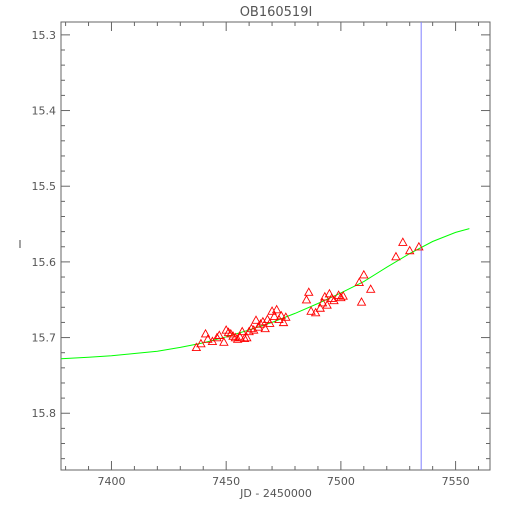  I want to click on x-axis-label: JD - 2450000, so click(275, 493).